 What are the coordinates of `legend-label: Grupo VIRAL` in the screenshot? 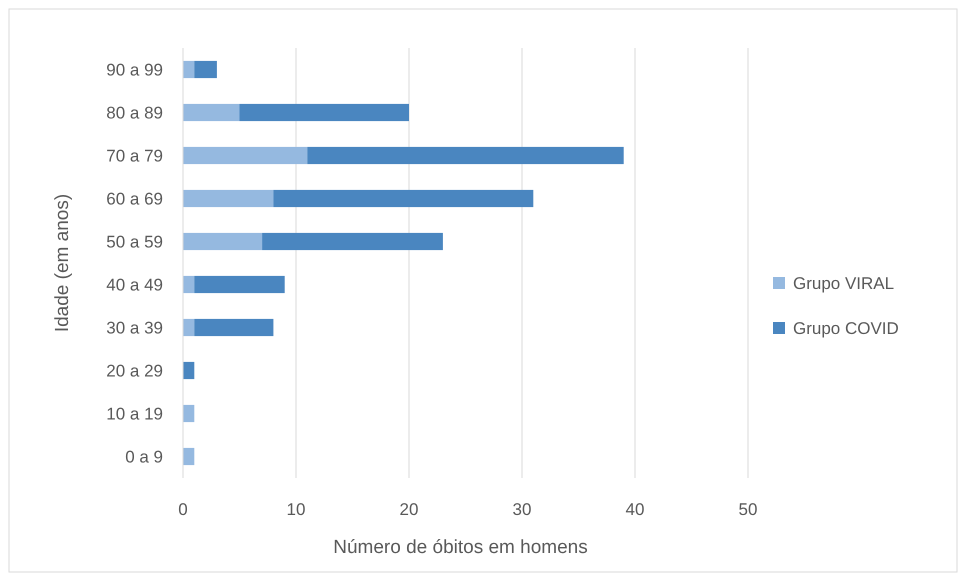 It's located at (843, 283).